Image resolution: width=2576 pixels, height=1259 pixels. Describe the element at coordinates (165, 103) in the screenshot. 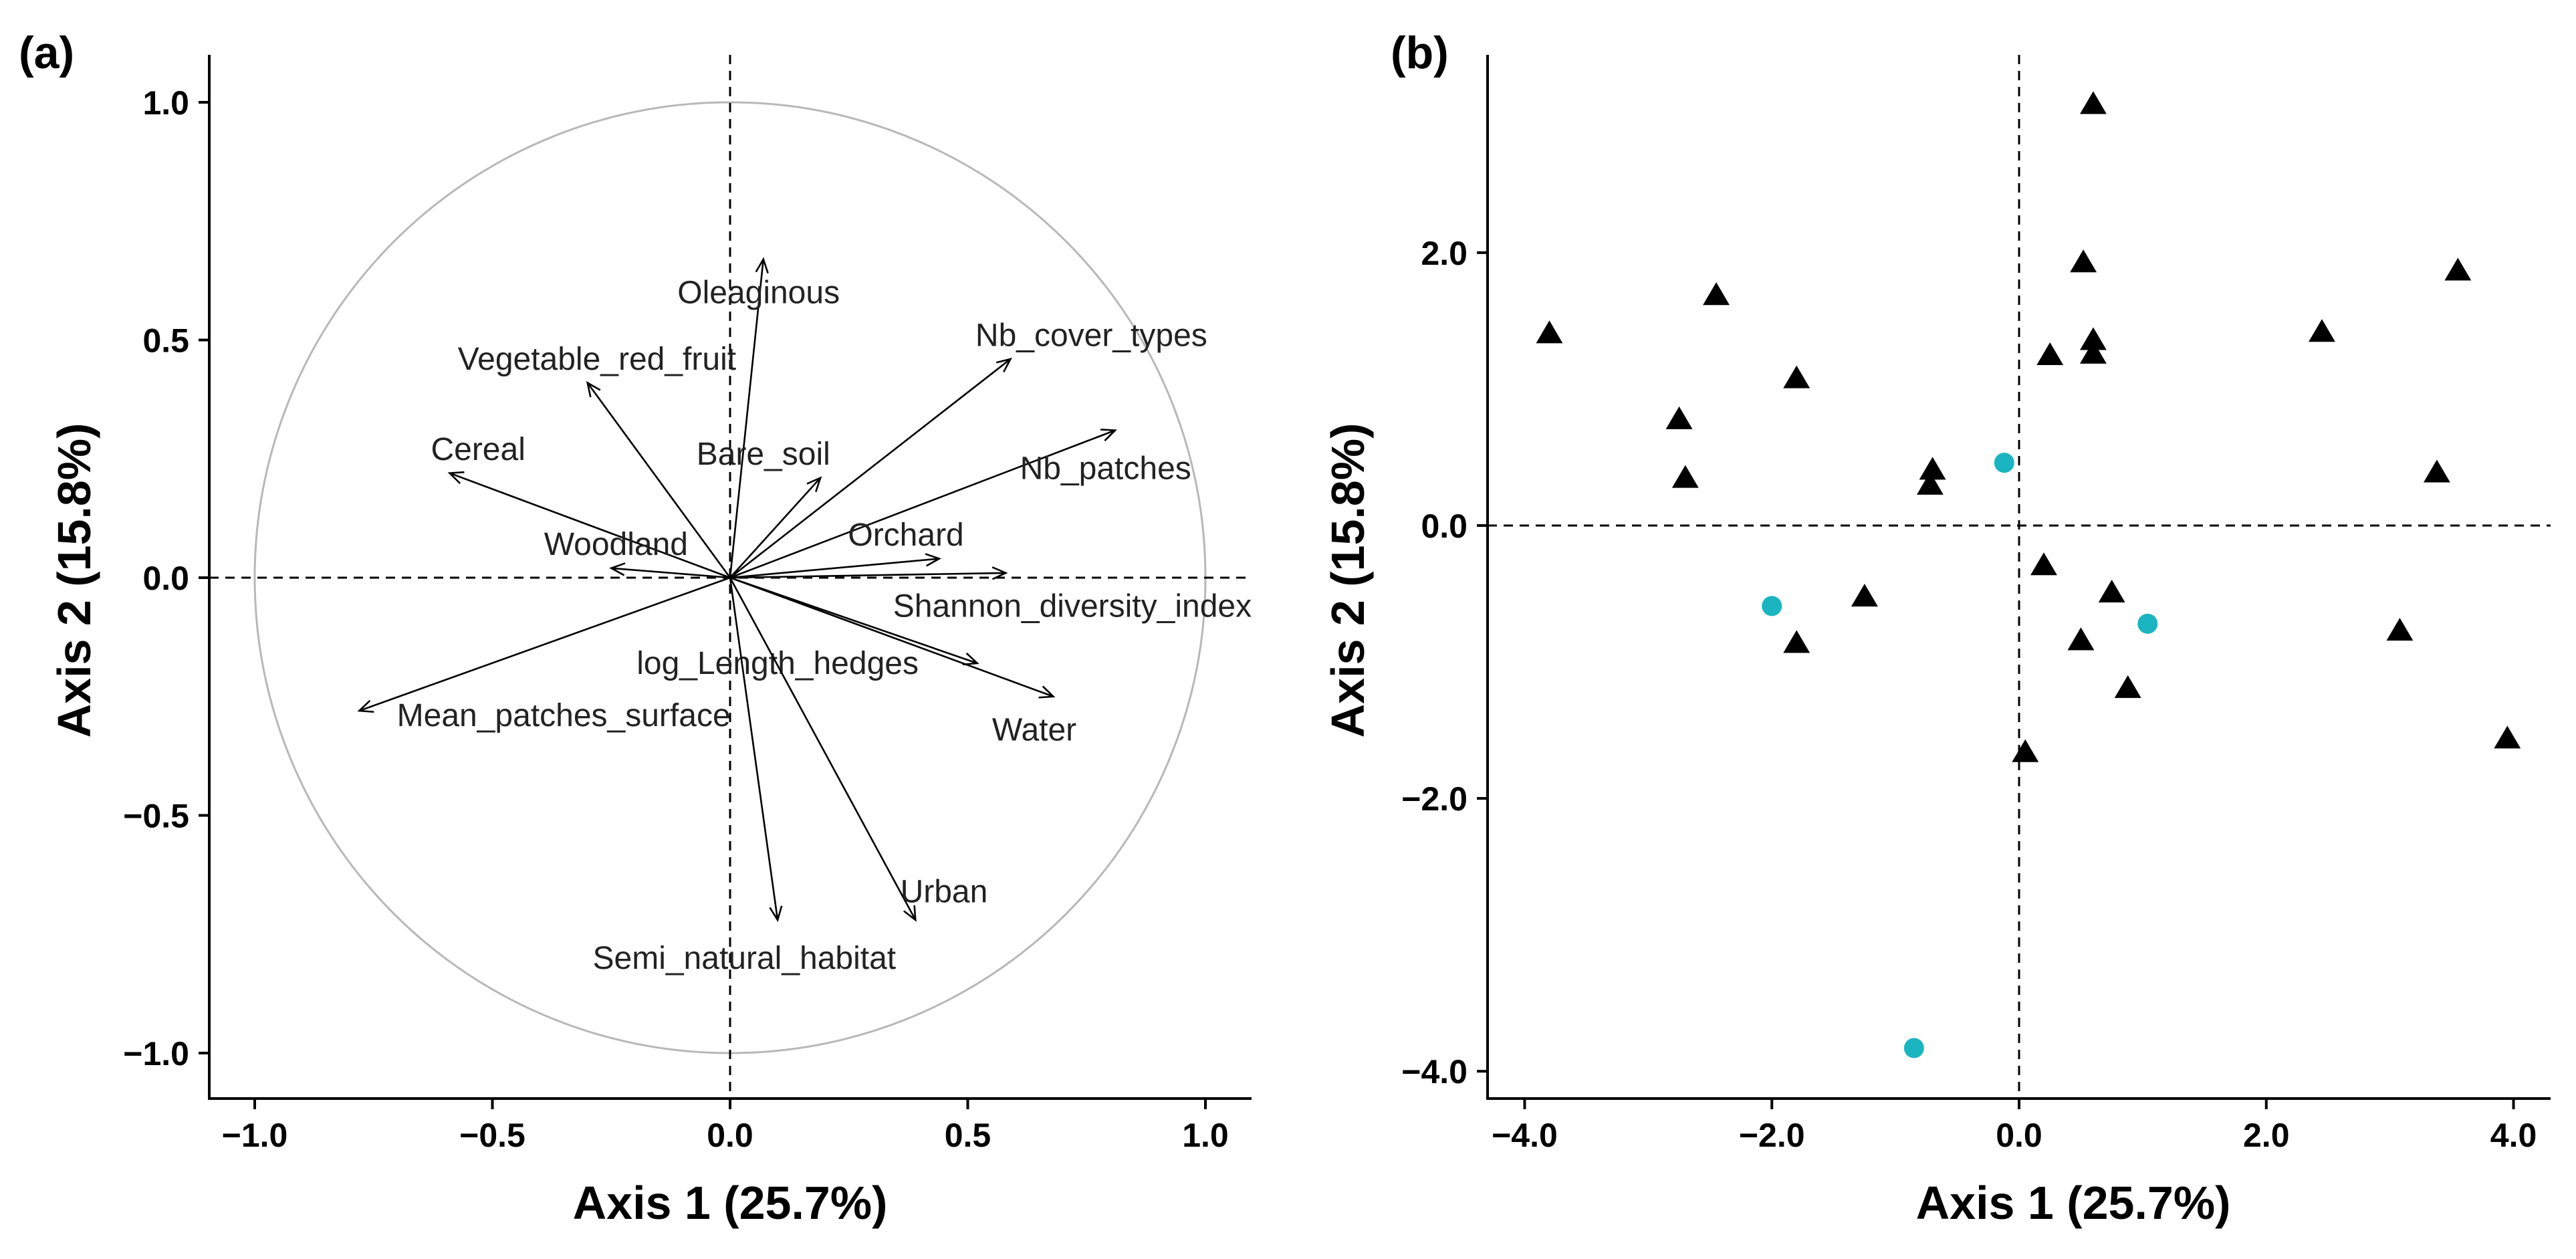

I see `panel-a-y-tick-label: 1.0` at that location.